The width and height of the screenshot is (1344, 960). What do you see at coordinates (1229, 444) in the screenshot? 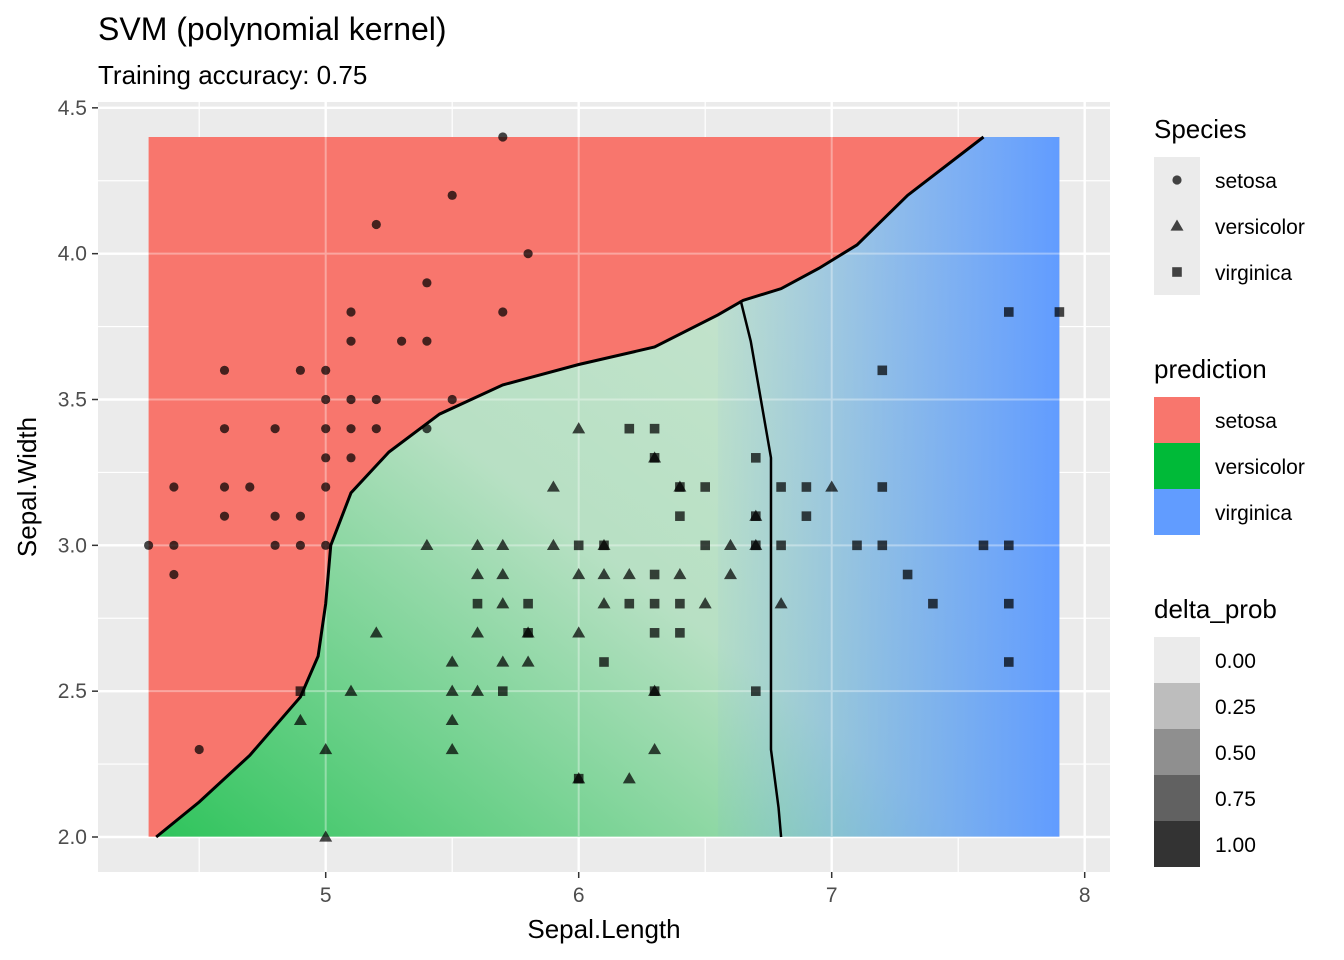
I see `legend-prediction: prediction setosa versicolor virginica` at bounding box center [1229, 444].